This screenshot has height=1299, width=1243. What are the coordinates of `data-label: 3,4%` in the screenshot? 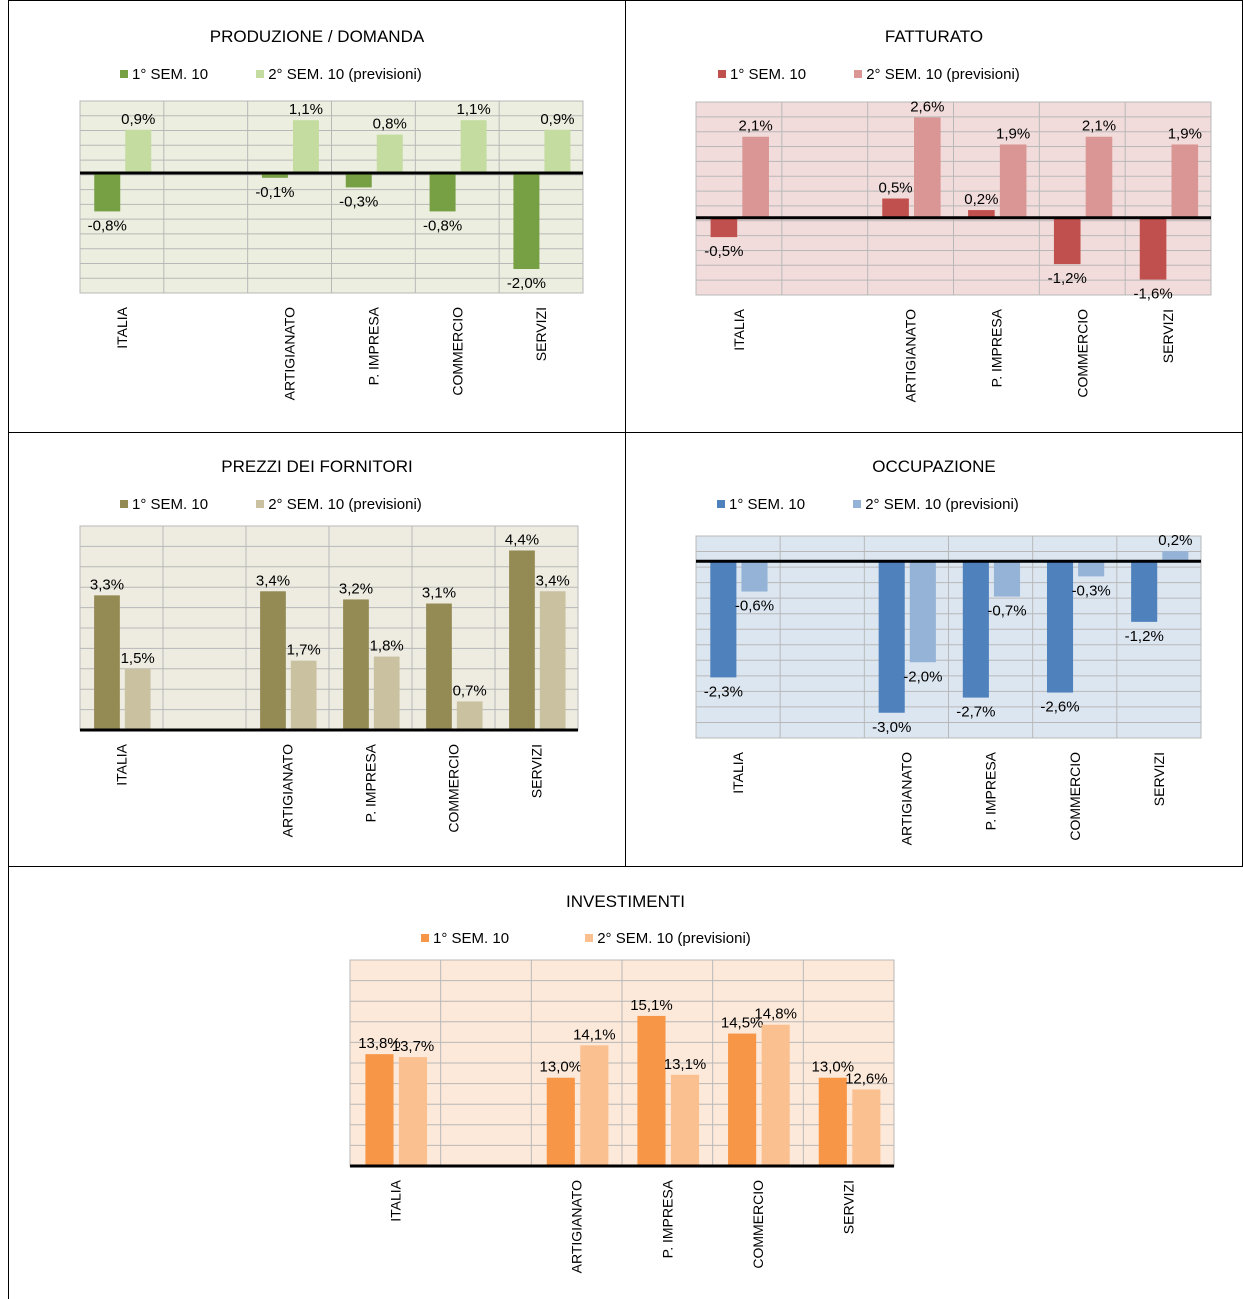 It's located at (553, 580).